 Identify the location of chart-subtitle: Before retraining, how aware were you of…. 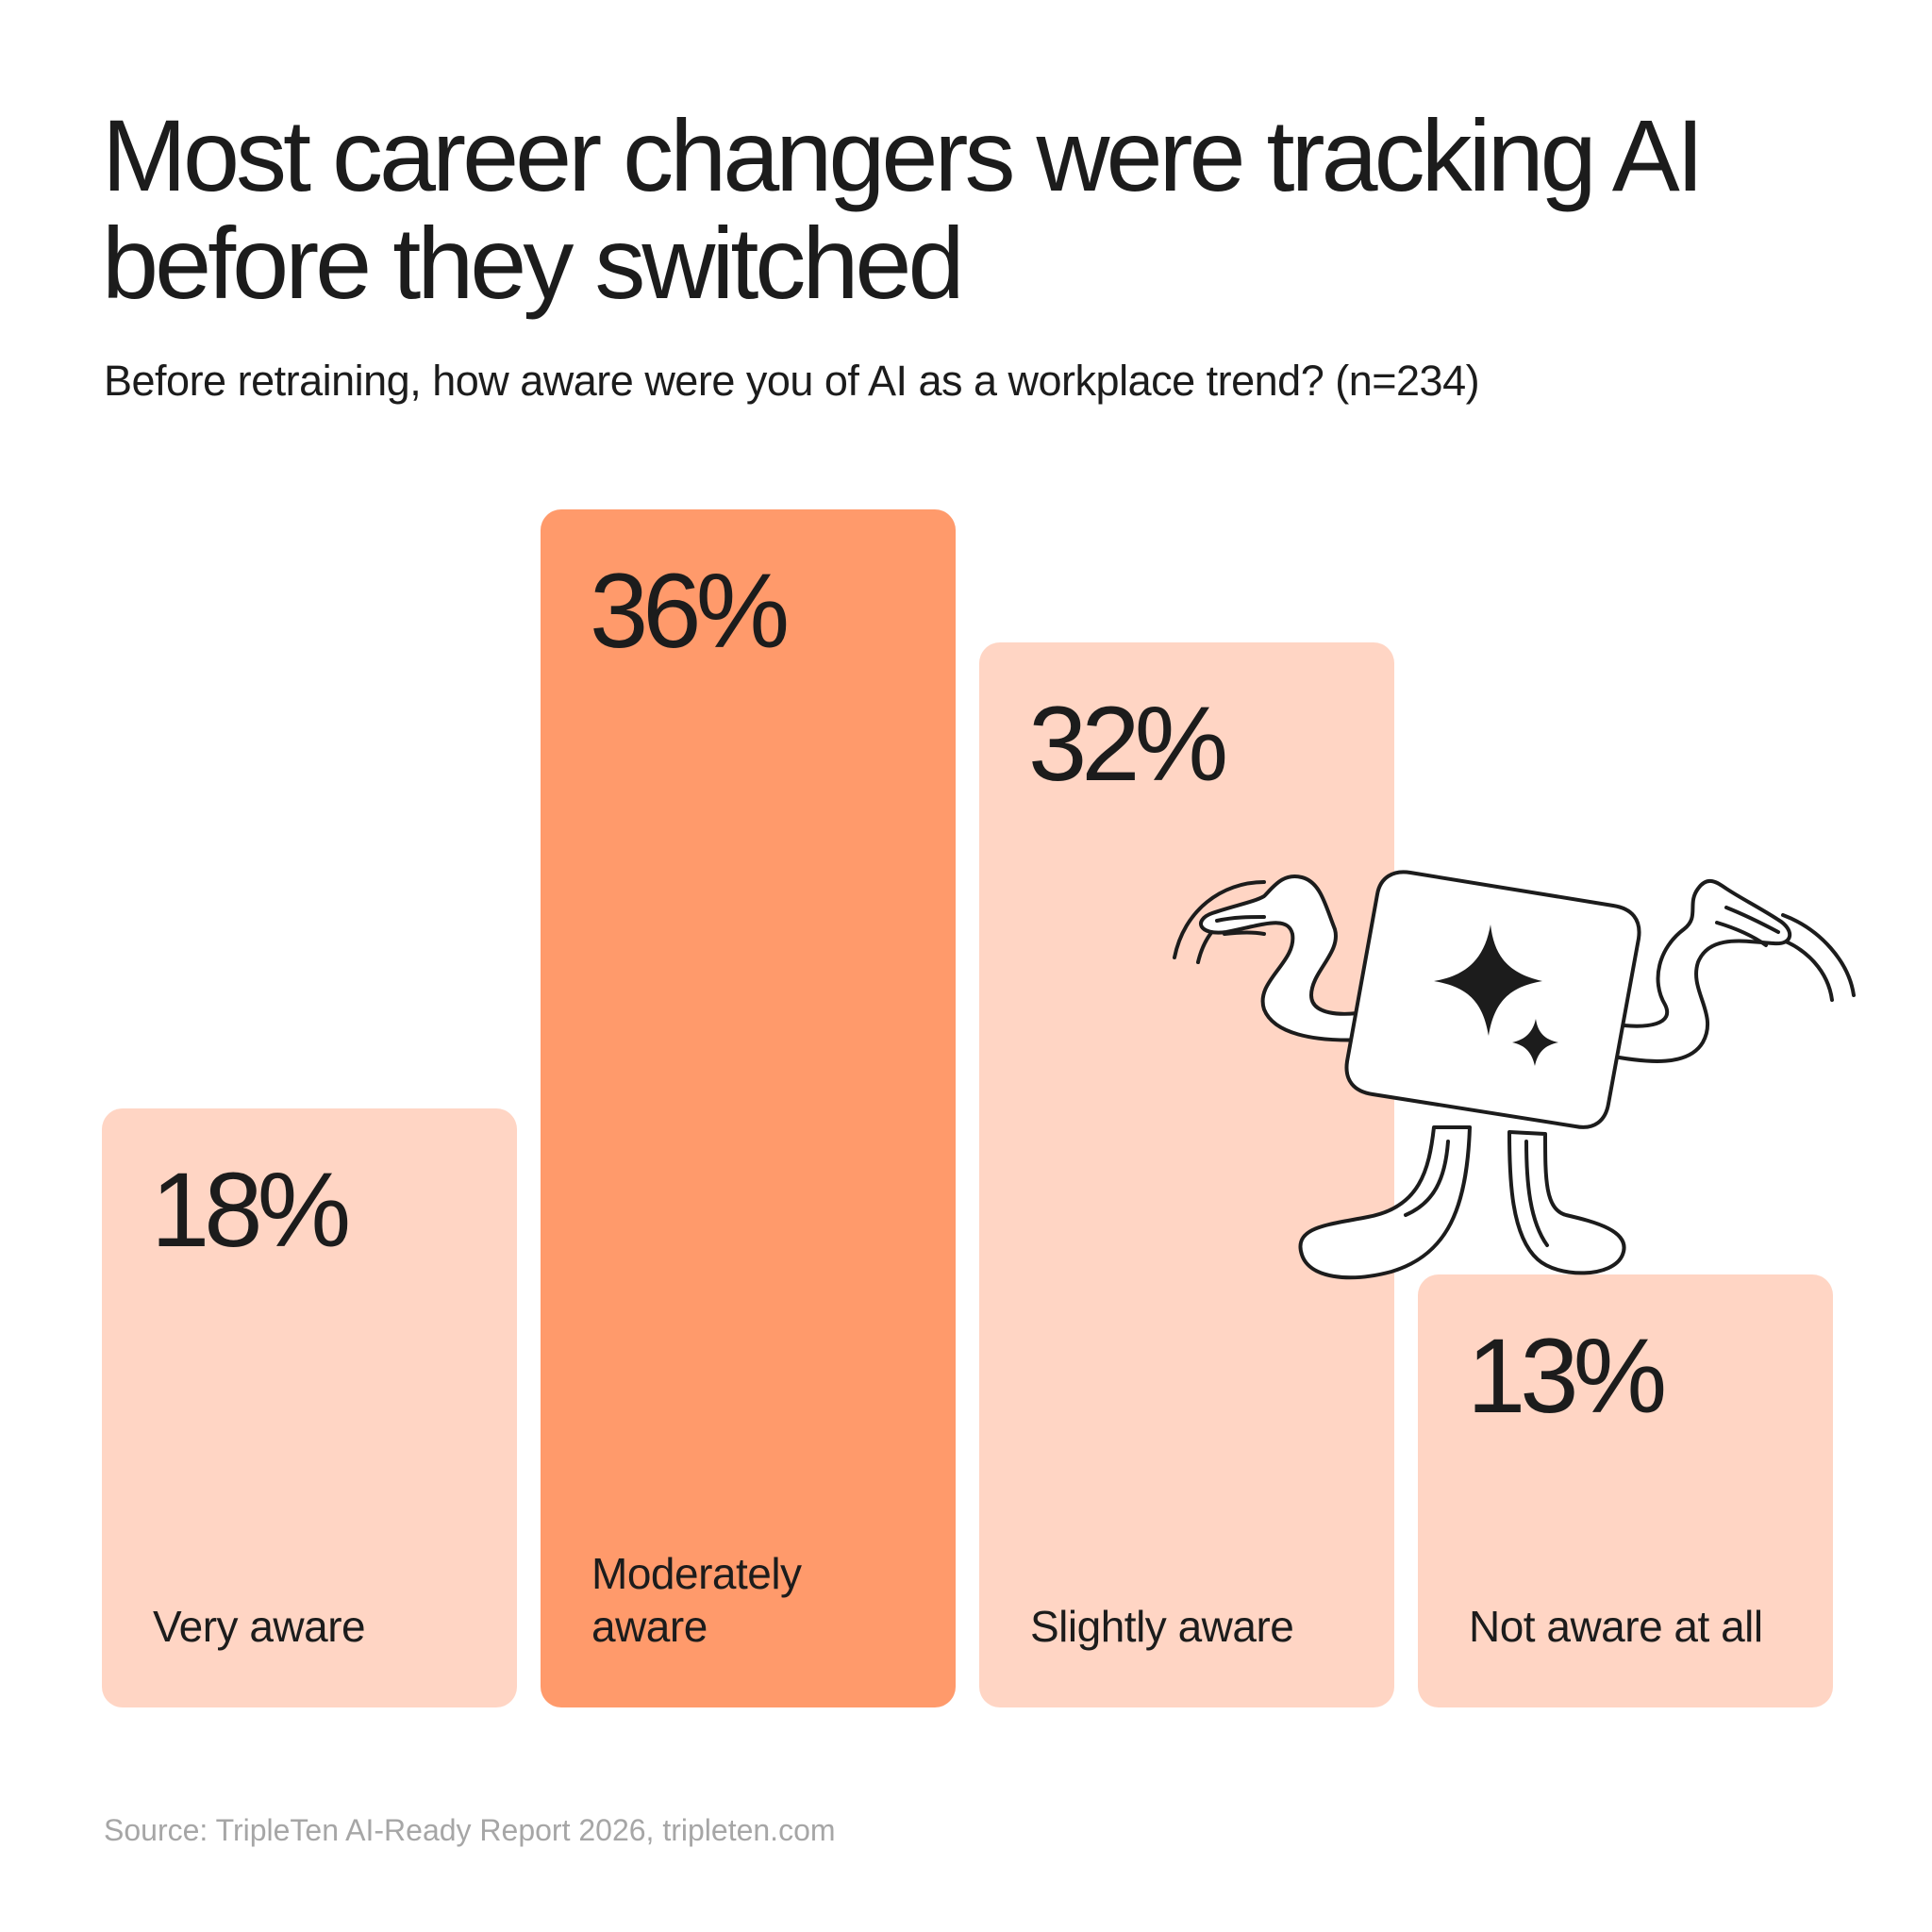
(792, 381).